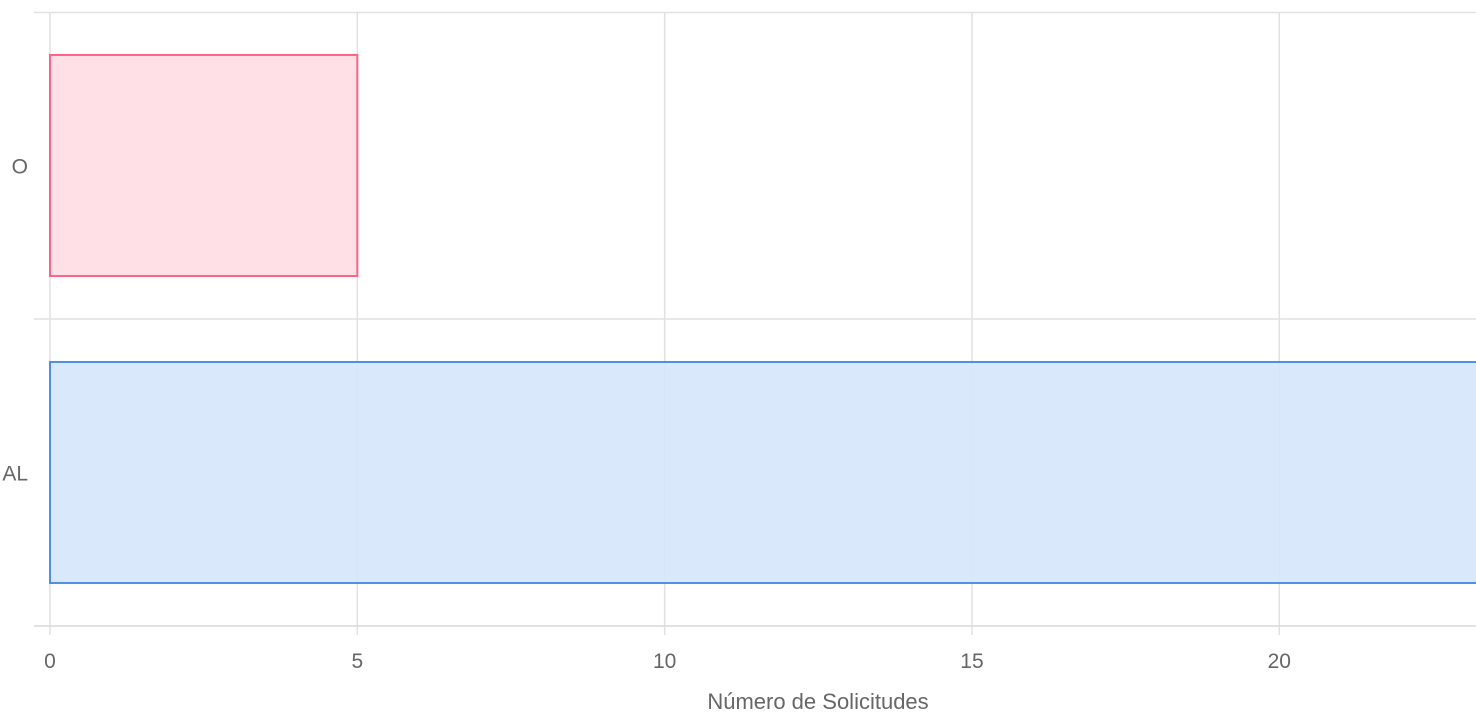 The height and width of the screenshot is (713, 1476). Describe the element at coordinates (15, 474) in the screenshot. I see `y-tick-label: AL` at that location.